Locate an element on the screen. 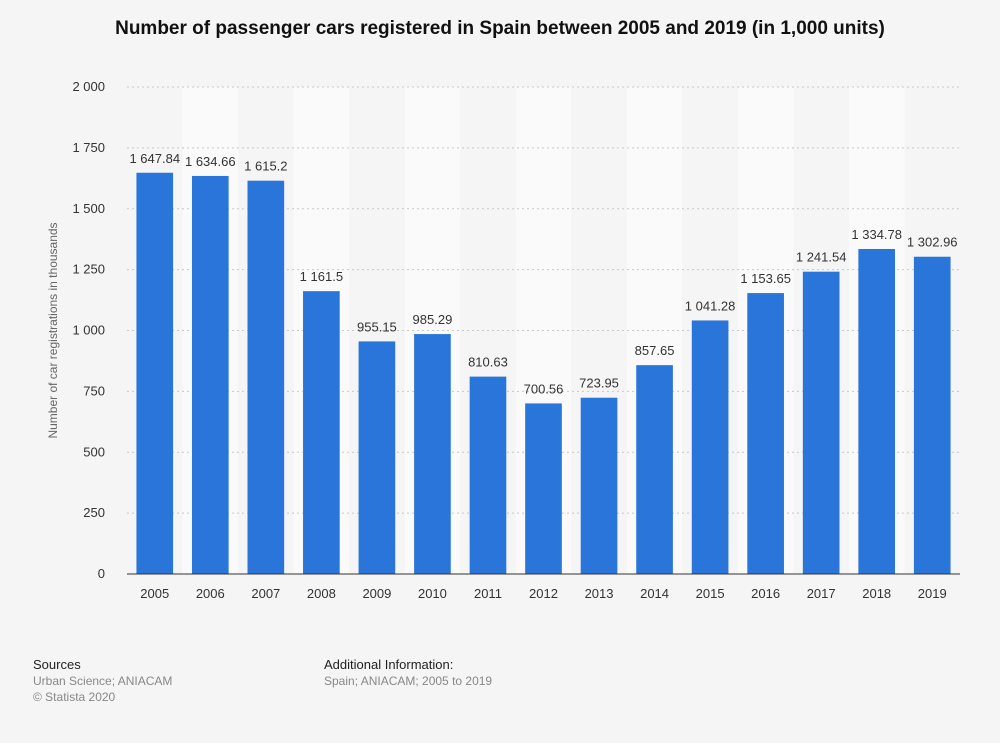  x-tick-label-2017: 2017 is located at coordinates (821, 593).